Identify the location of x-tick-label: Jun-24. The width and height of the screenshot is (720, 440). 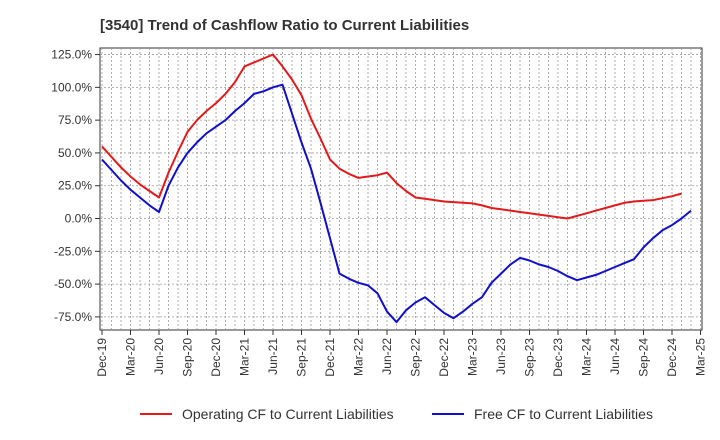
(615, 356).